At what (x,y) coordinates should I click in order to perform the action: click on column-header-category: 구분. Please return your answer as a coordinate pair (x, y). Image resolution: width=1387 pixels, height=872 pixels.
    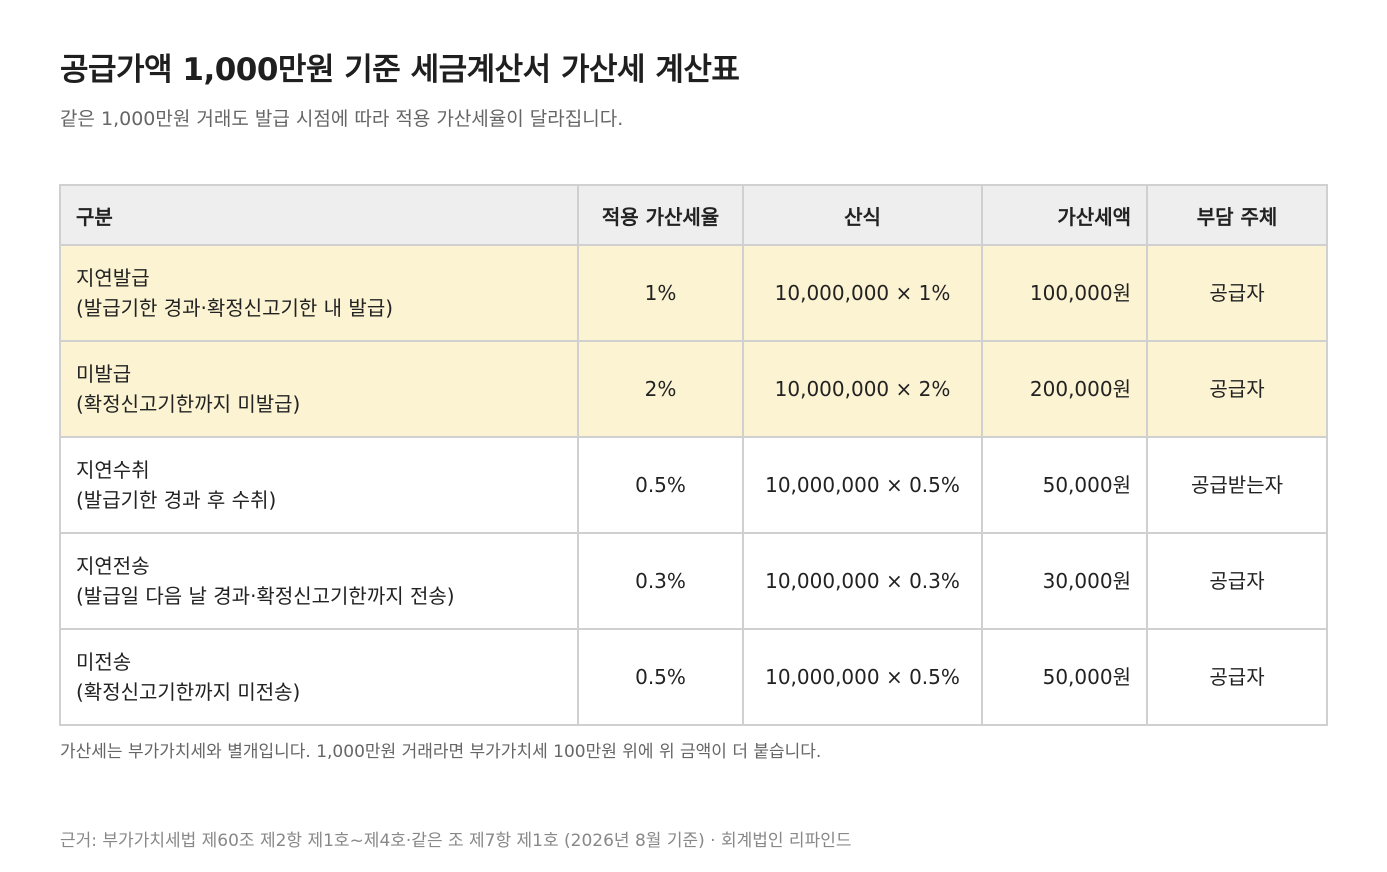
    Looking at the image, I should click on (319, 215).